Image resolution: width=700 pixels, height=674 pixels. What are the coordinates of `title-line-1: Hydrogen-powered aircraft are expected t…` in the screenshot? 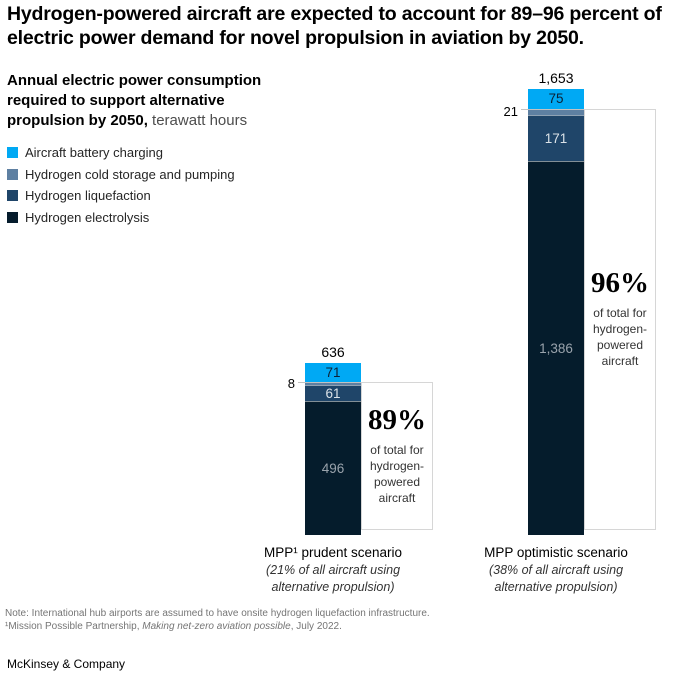 It's located at (334, 14).